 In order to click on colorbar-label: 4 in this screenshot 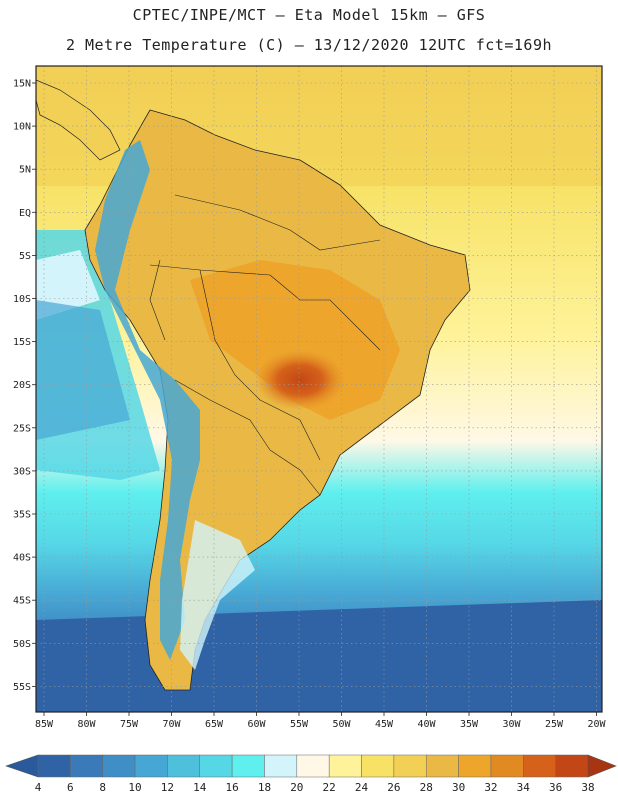, I will do `click(38, 787)`.